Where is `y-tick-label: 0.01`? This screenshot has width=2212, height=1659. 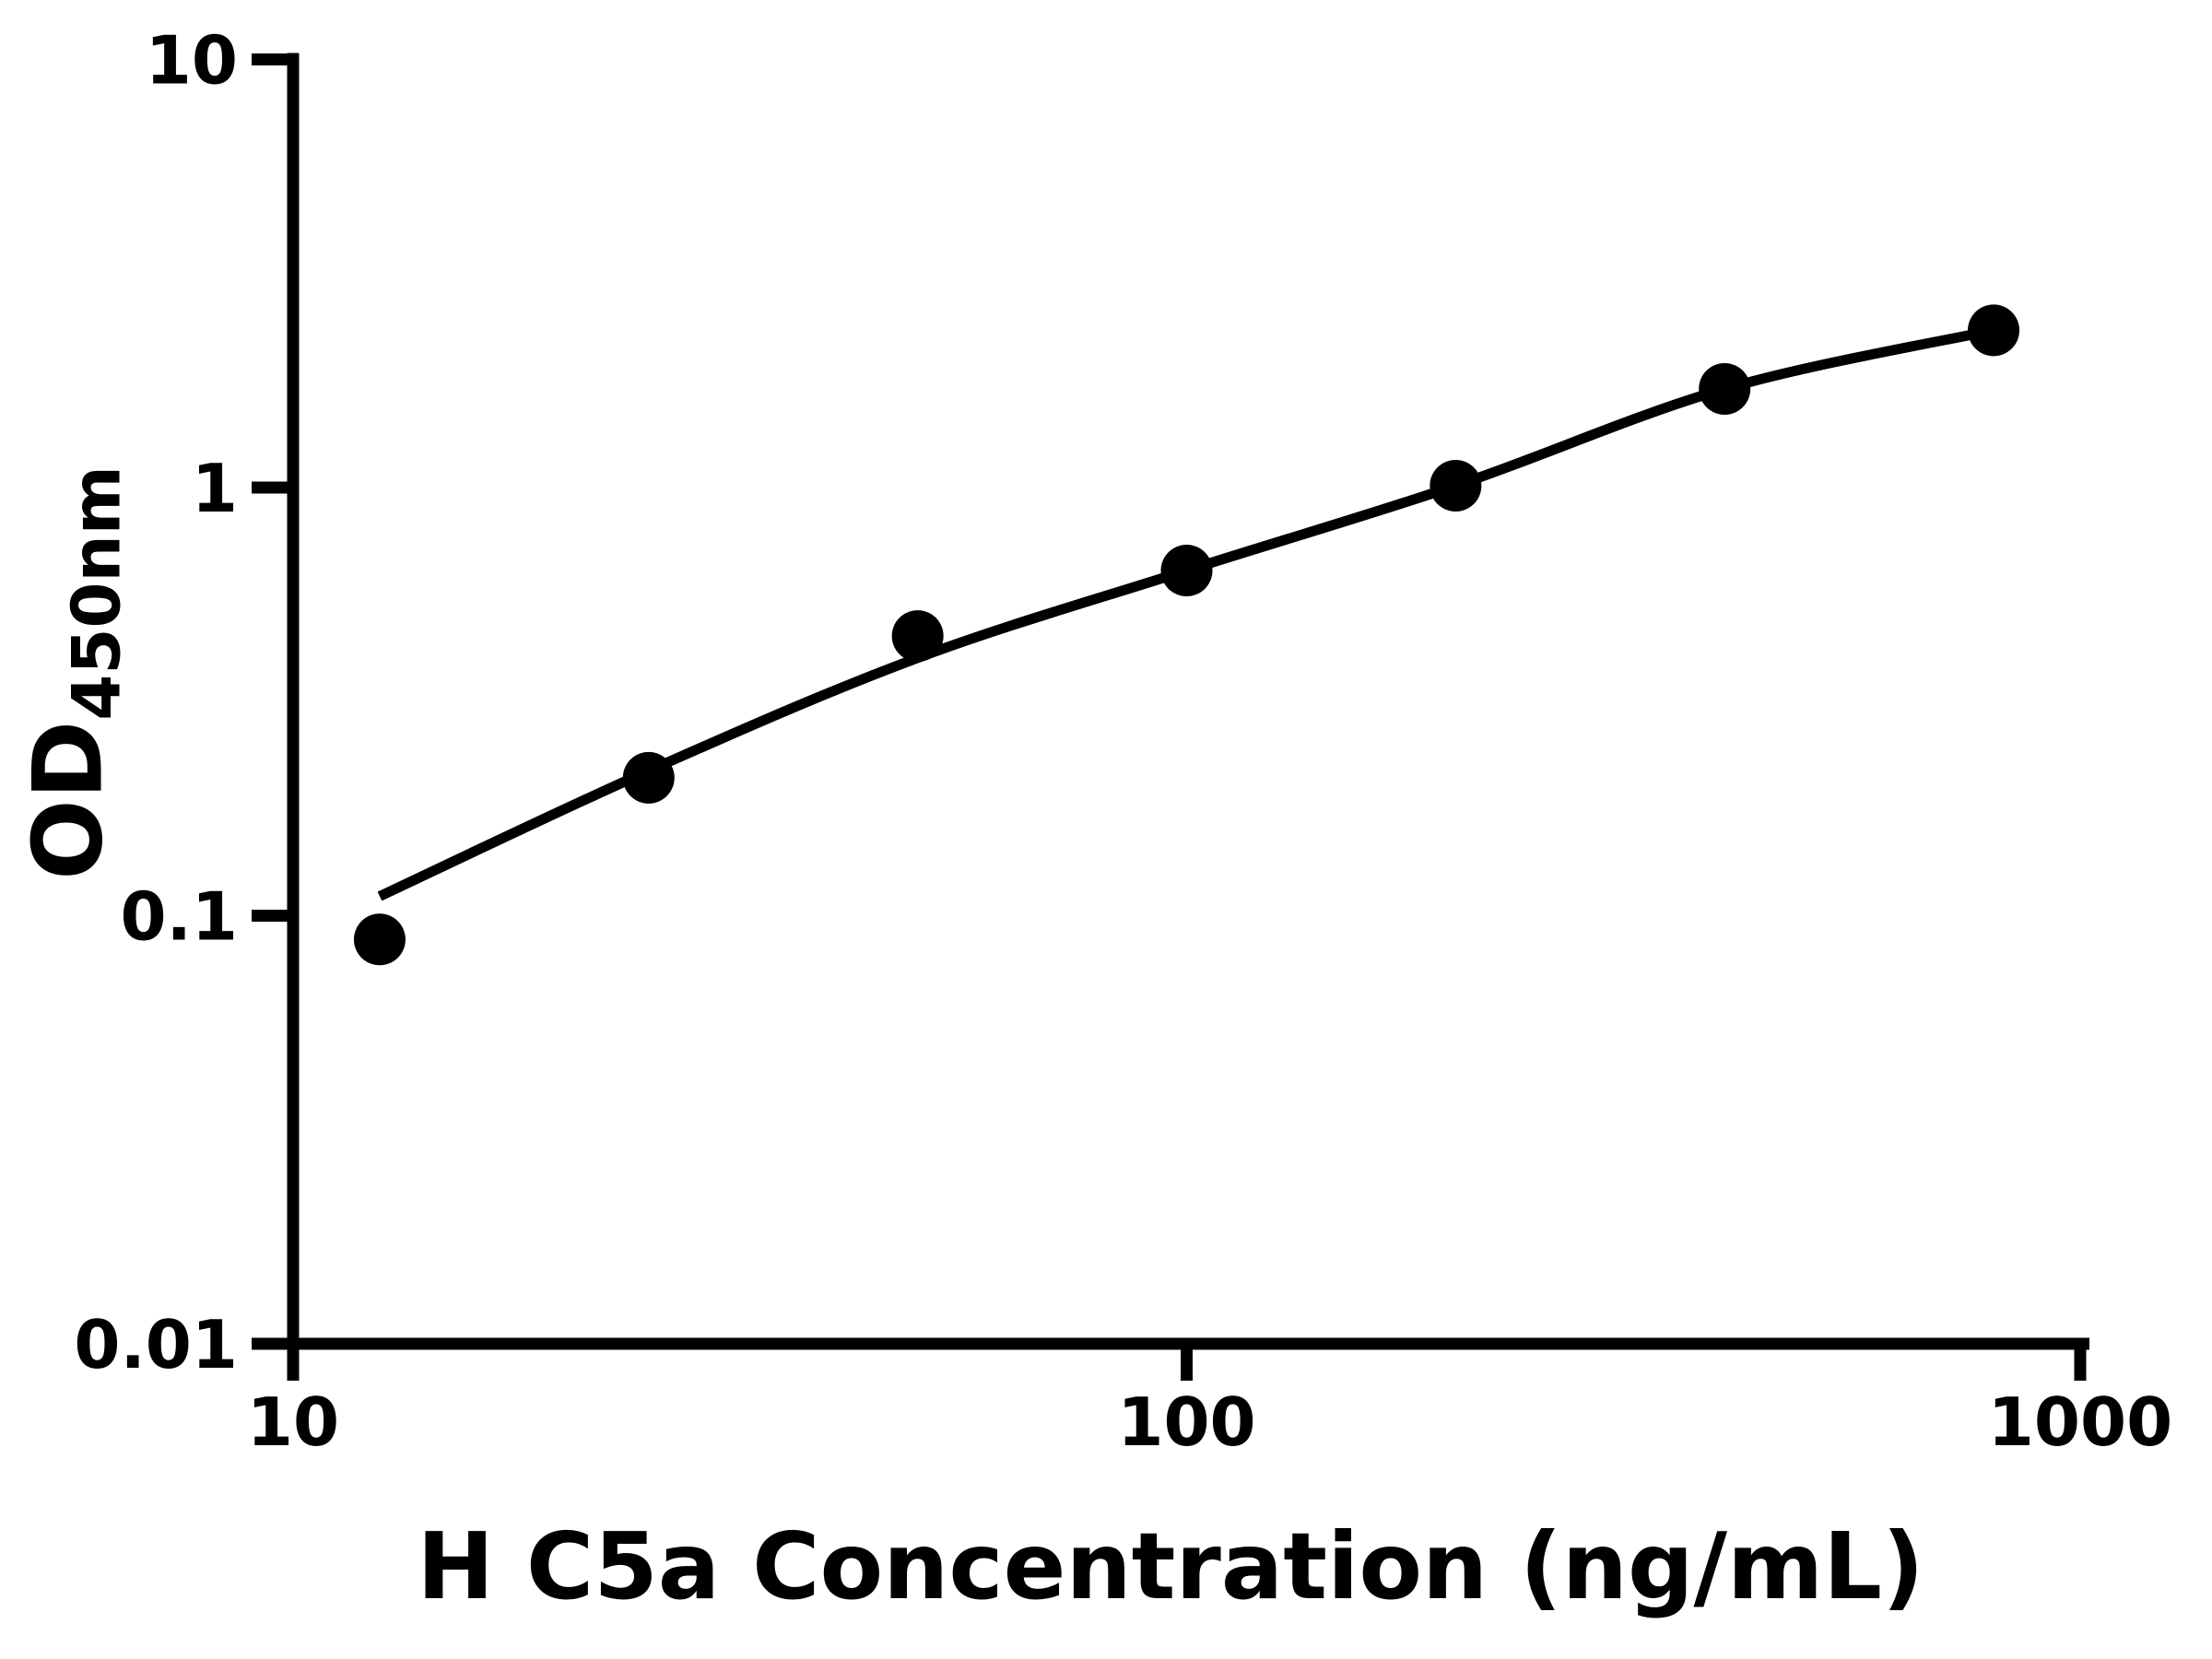
y-tick-label: 0.01 is located at coordinates (156, 1344).